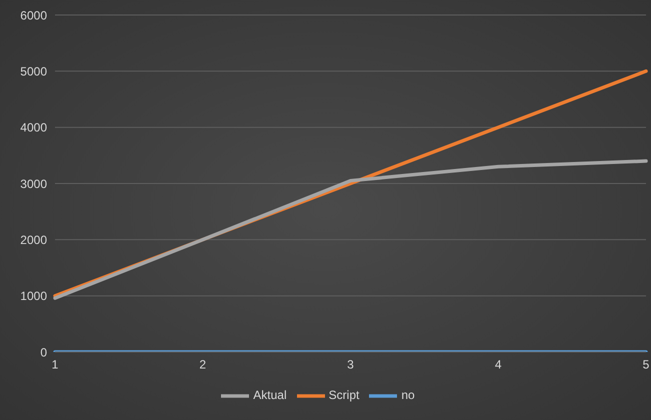 Image resolution: width=651 pixels, height=420 pixels. I want to click on x-tick-label: 3, so click(350, 365).